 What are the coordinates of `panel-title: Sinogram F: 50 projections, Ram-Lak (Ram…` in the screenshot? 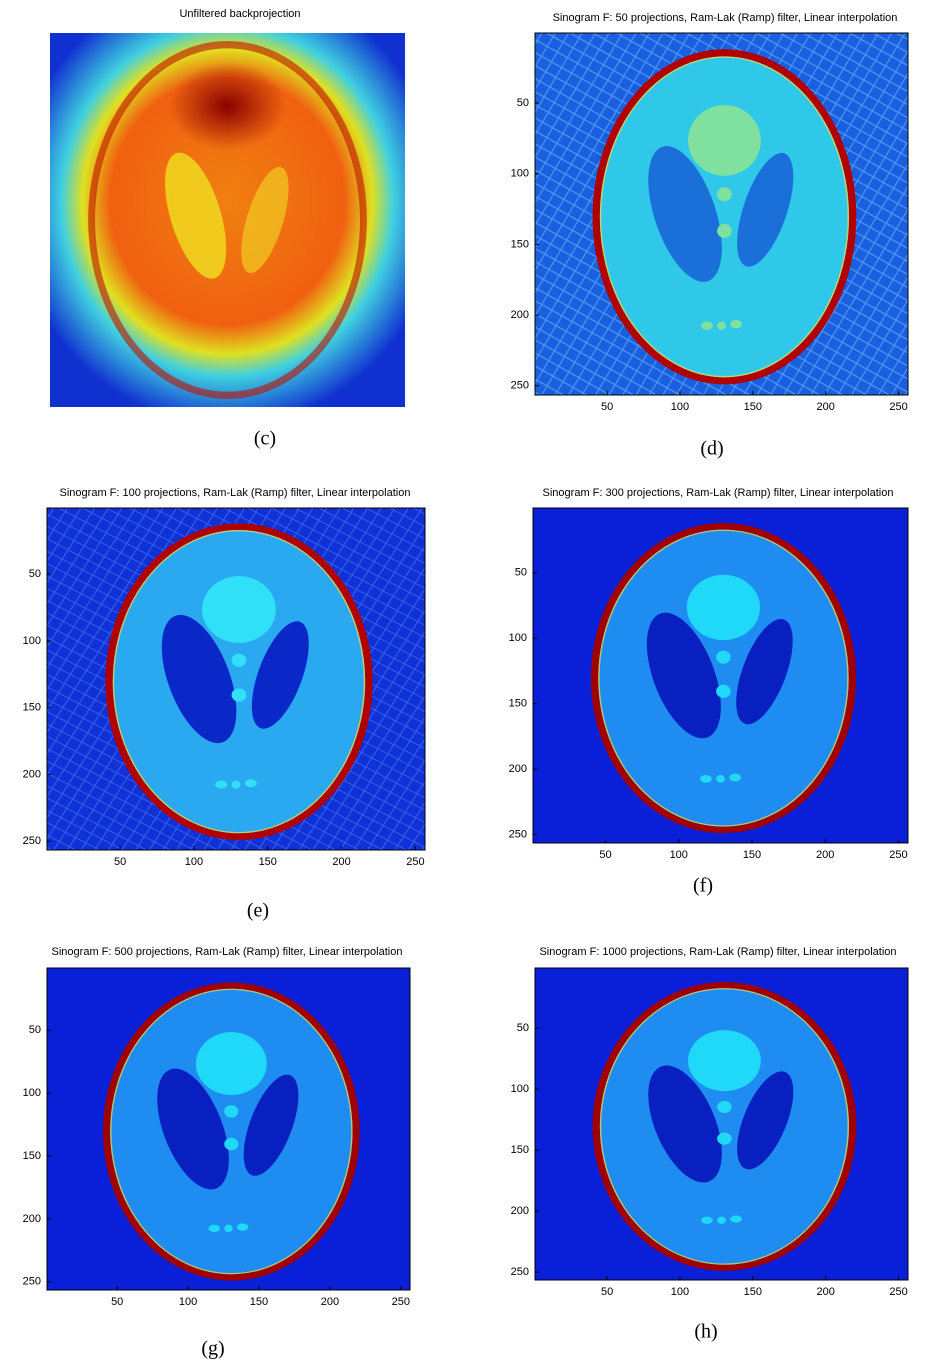 It's located at (725, 18).